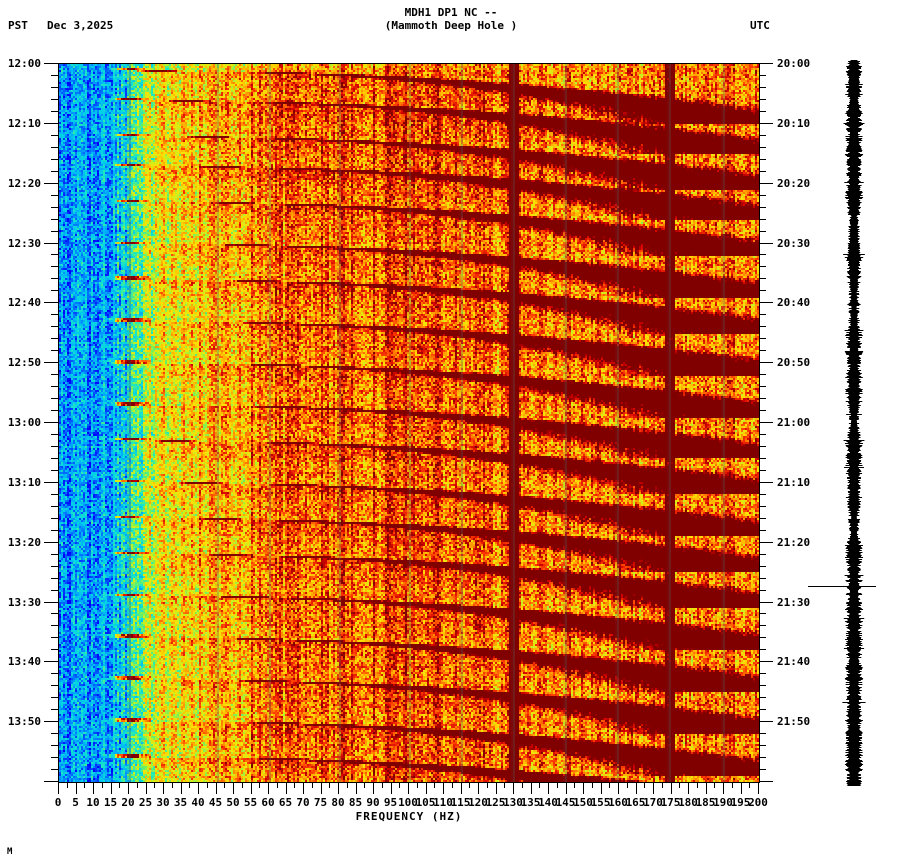  What do you see at coordinates (24, 123) in the screenshot?
I see `time-label-pst: 12:10` at bounding box center [24, 123].